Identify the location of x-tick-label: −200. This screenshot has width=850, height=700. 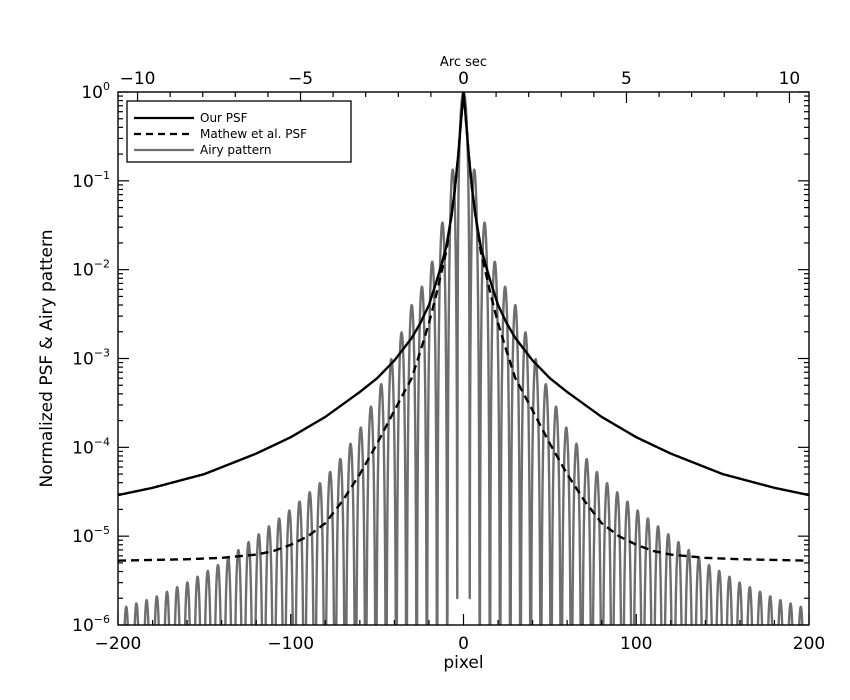
(118, 644).